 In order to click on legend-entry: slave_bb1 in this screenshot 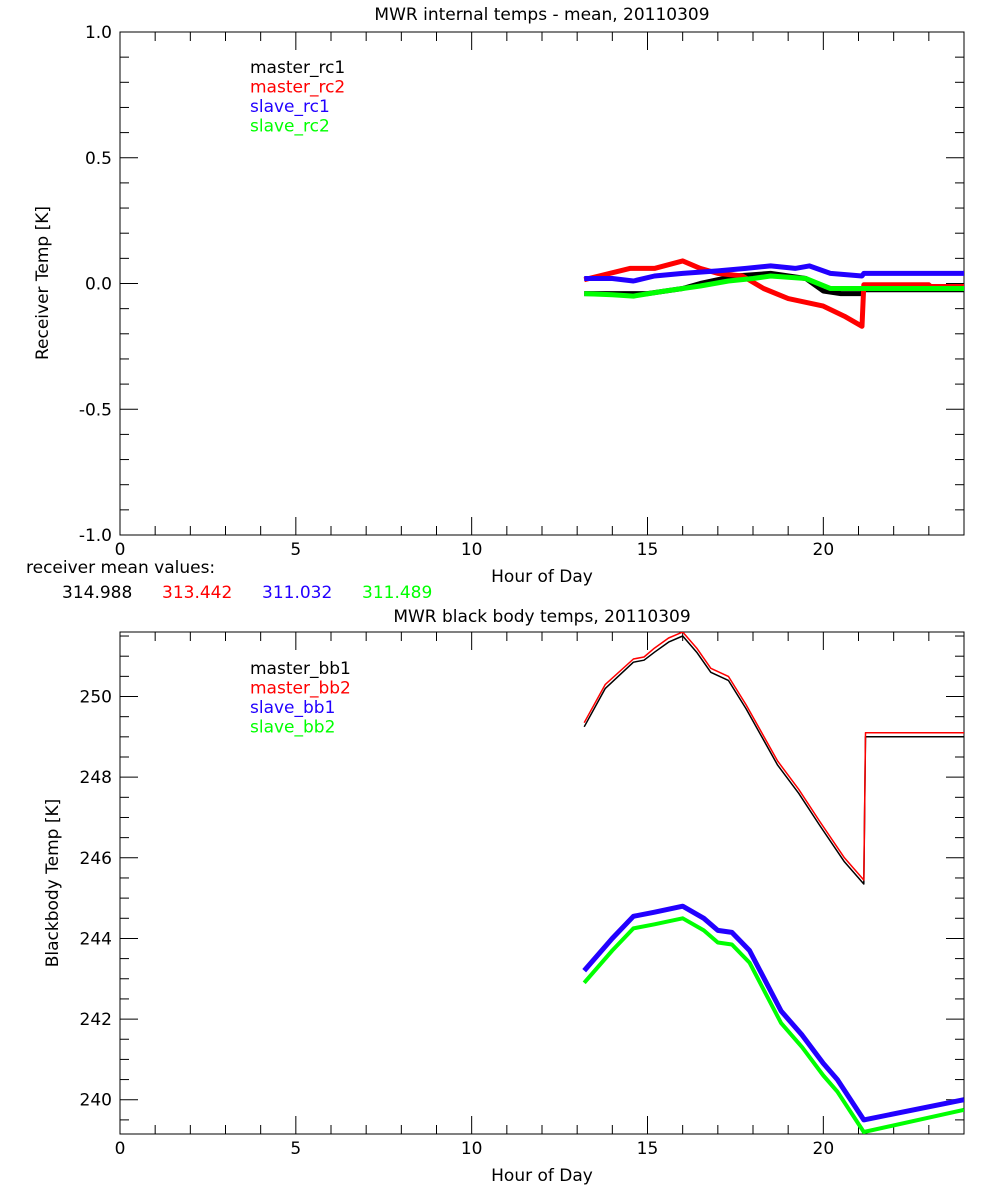, I will do `click(292, 708)`.